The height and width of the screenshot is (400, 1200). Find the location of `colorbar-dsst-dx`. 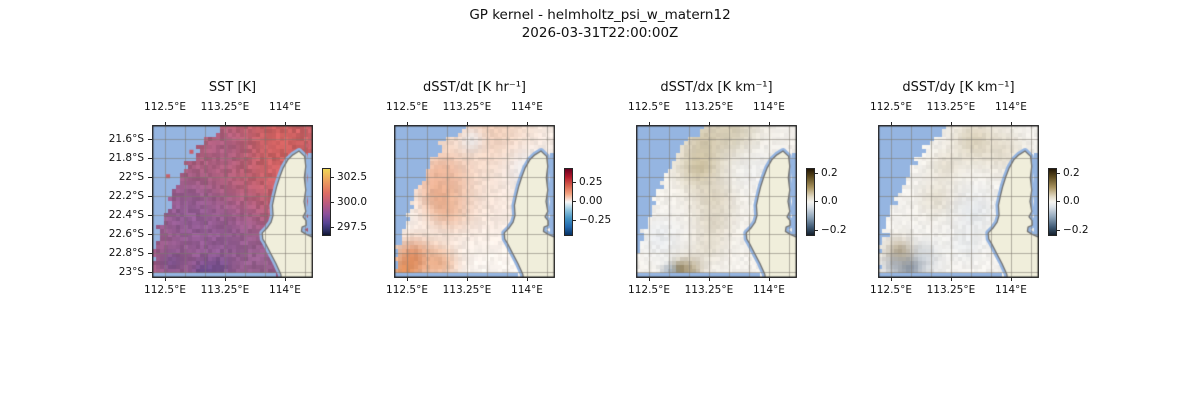

colorbar-dsst-dx is located at coordinates (810, 202).